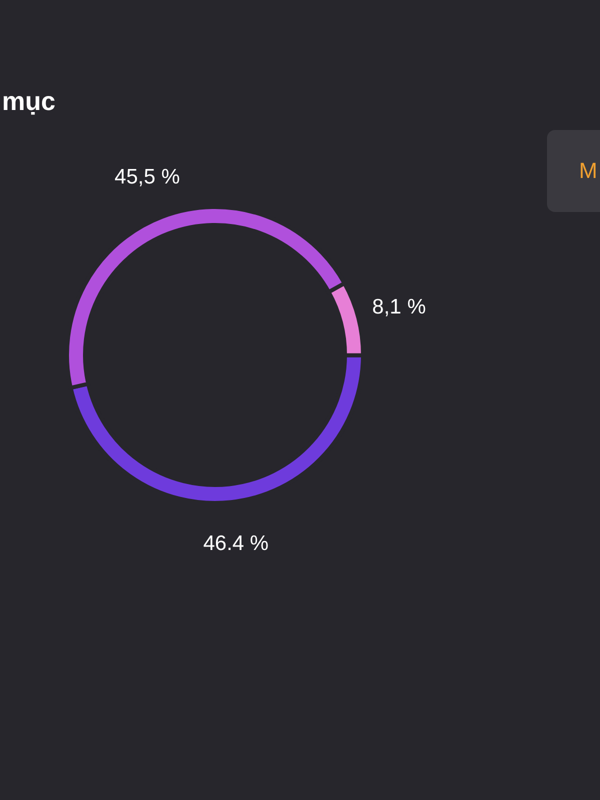  What do you see at coordinates (399, 307) in the screenshot?
I see `data-label: 8,1 %` at bounding box center [399, 307].